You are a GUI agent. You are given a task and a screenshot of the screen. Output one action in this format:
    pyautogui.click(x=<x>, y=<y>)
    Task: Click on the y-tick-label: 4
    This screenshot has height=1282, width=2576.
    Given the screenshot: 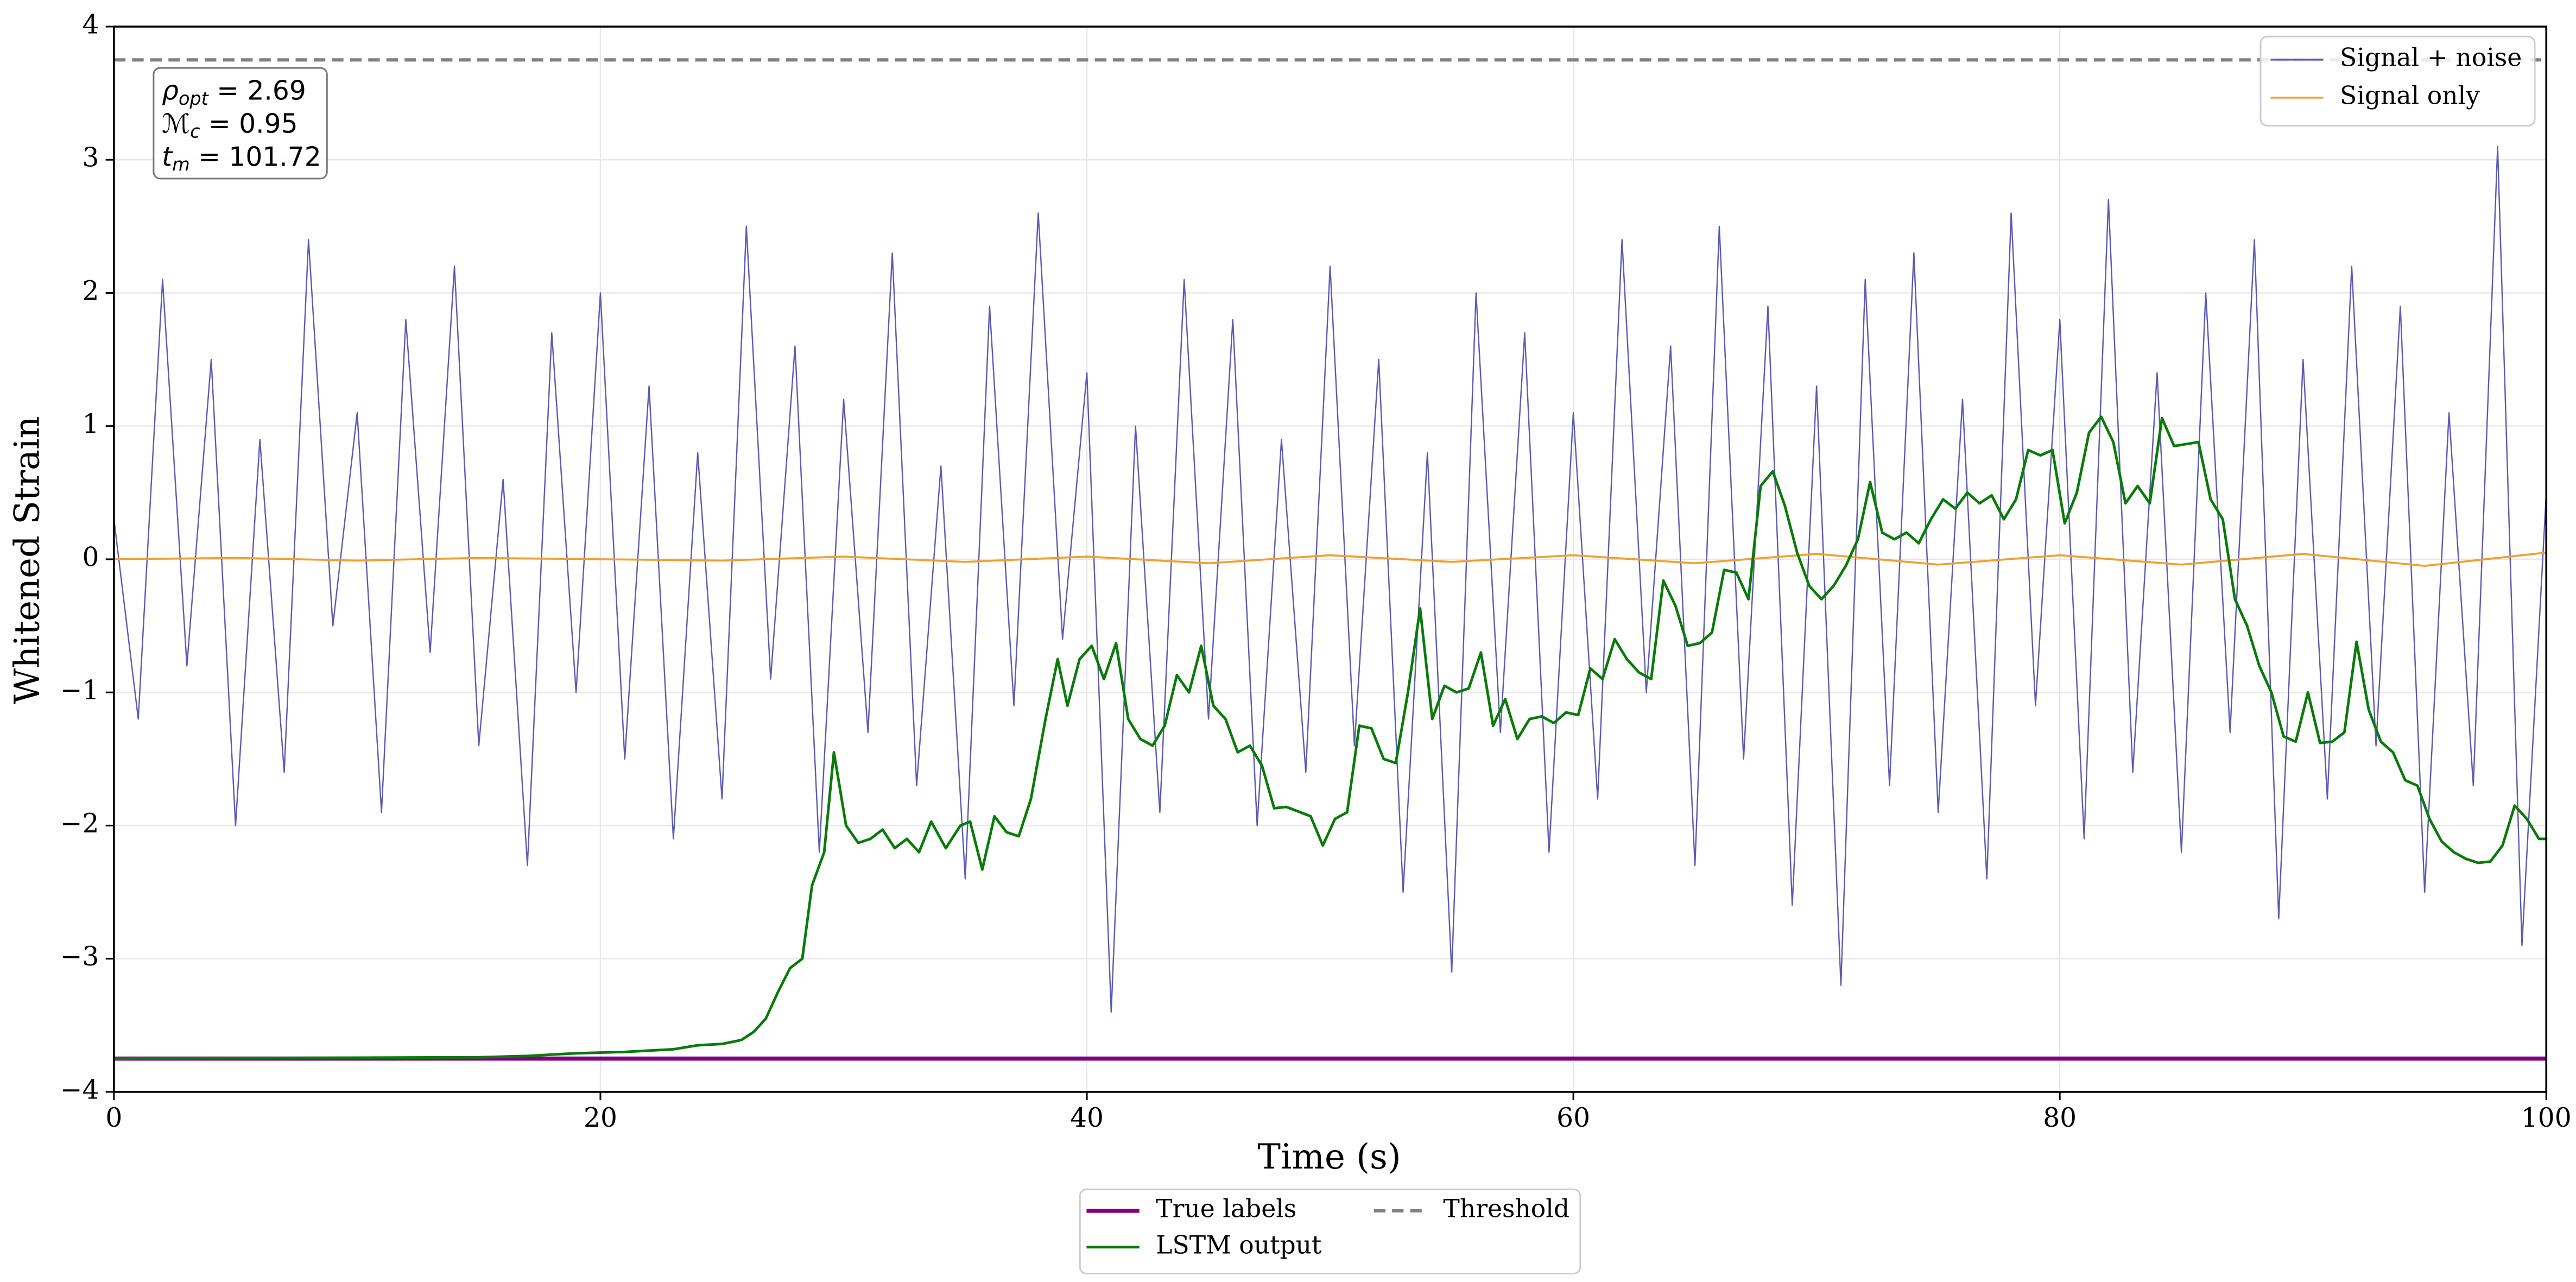 What is the action you would take?
    pyautogui.click(x=91, y=25)
    